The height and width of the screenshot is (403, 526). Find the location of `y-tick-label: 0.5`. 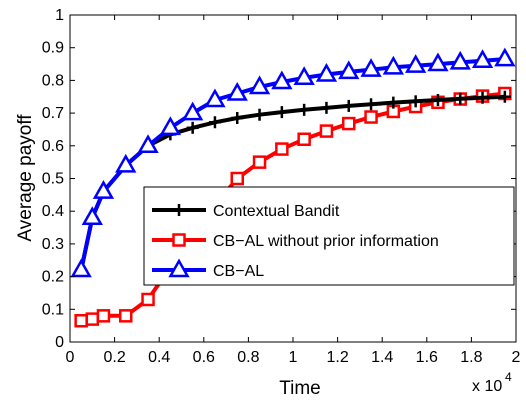

y-tick-label: 0.5 is located at coordinates (53, 179).